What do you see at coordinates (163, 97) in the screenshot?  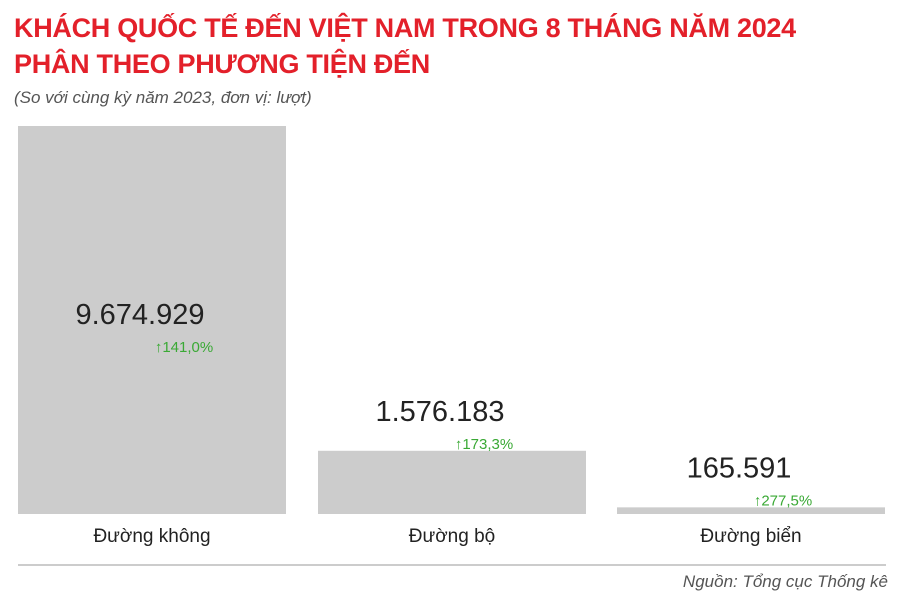 I see `chart-subtitle: (So với cùng kỳ năm 2023, đơn vị: lượt)` at bounding box center [163, 97].